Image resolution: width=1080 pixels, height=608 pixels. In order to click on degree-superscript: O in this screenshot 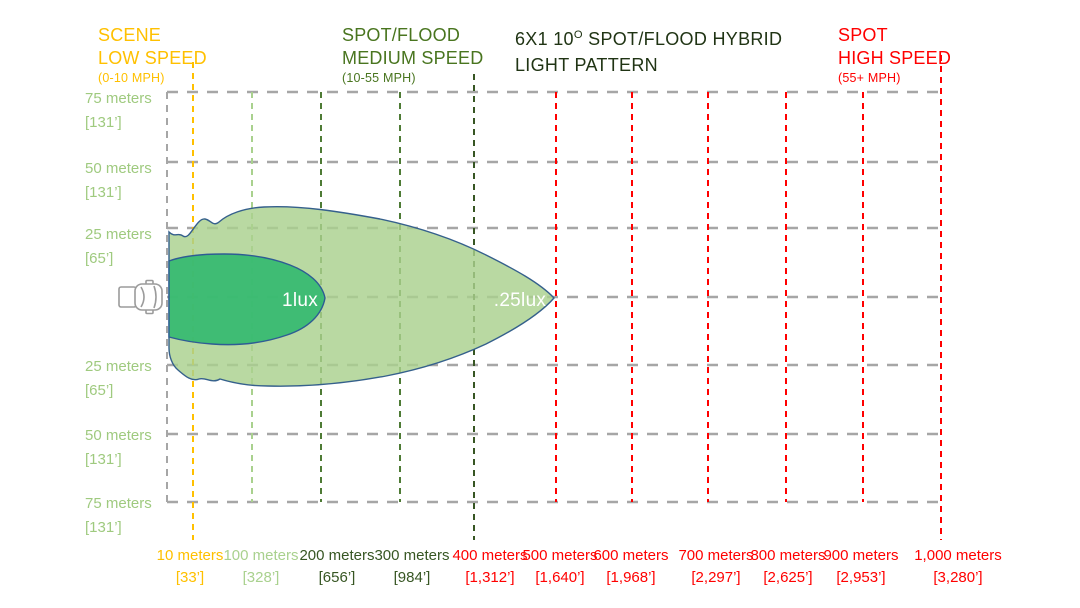, I will do `click(578, 35)`.